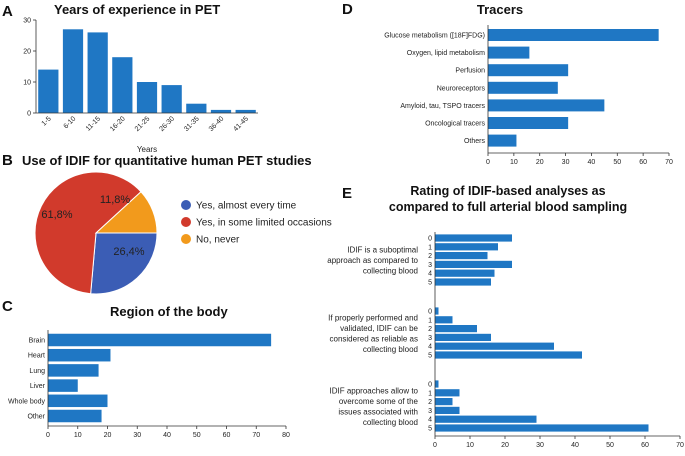 This screenshot has width=685, height=456. I want to click on panel-e-category-label: 0, so click(430, 385).